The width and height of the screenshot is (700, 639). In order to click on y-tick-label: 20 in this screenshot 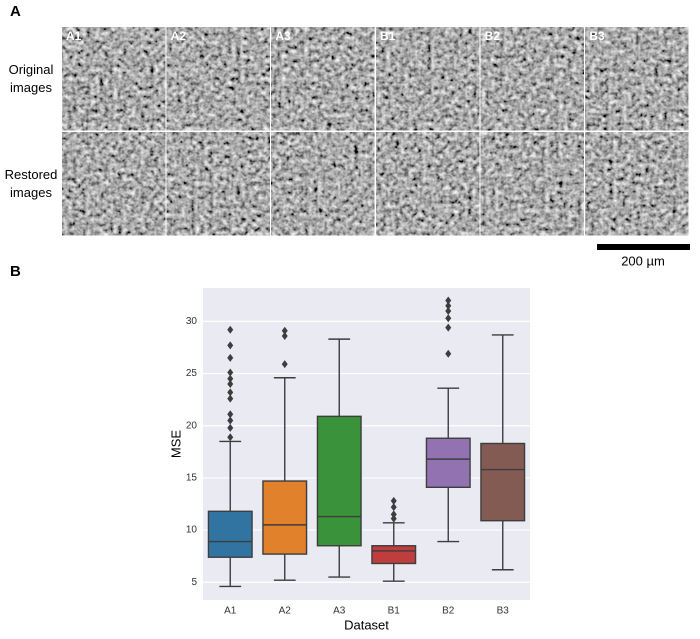, I will do `click(192, 425)`.